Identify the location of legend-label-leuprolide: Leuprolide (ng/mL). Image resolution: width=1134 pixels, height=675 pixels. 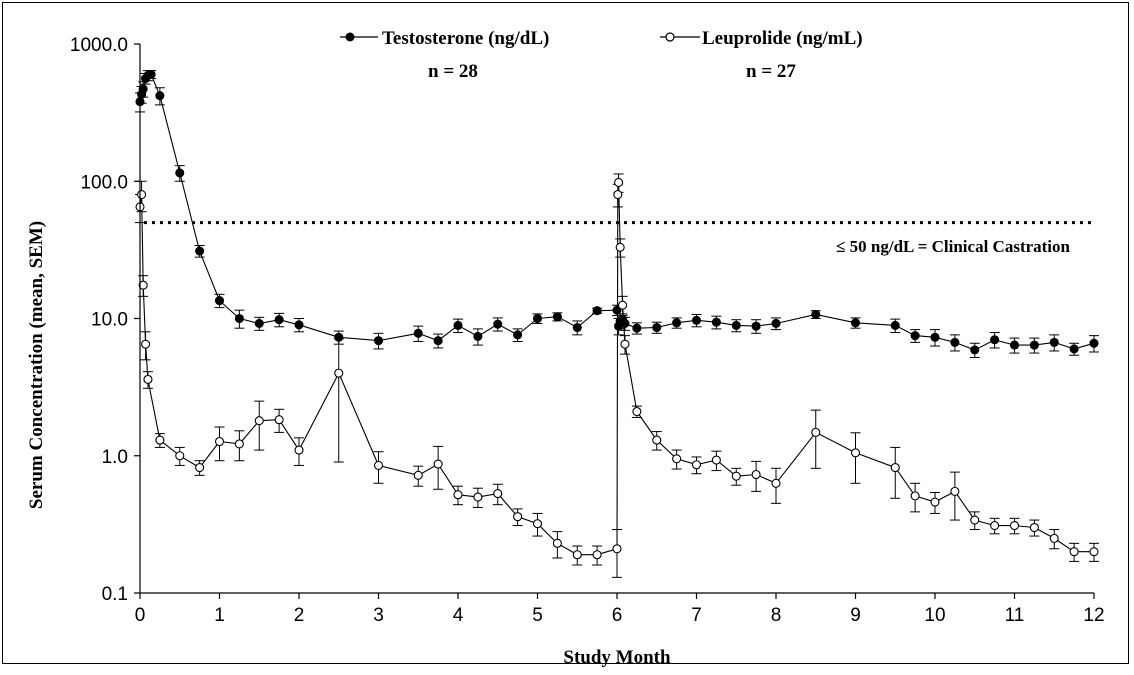
(782, 38).